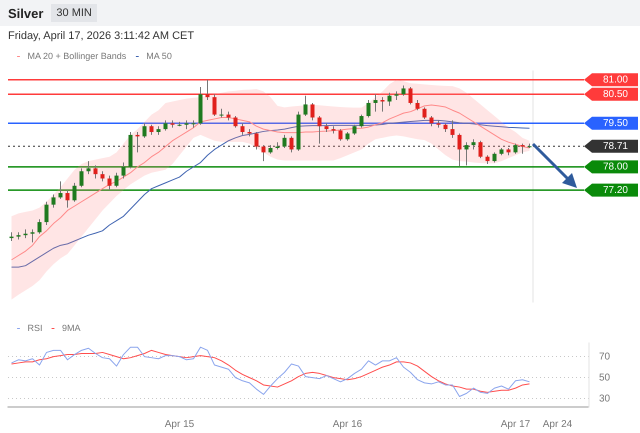  What do you see at coordinates (605, 378) in the screenshot?
I see `y-tick-label: 50` at bounding box center [605, 378].